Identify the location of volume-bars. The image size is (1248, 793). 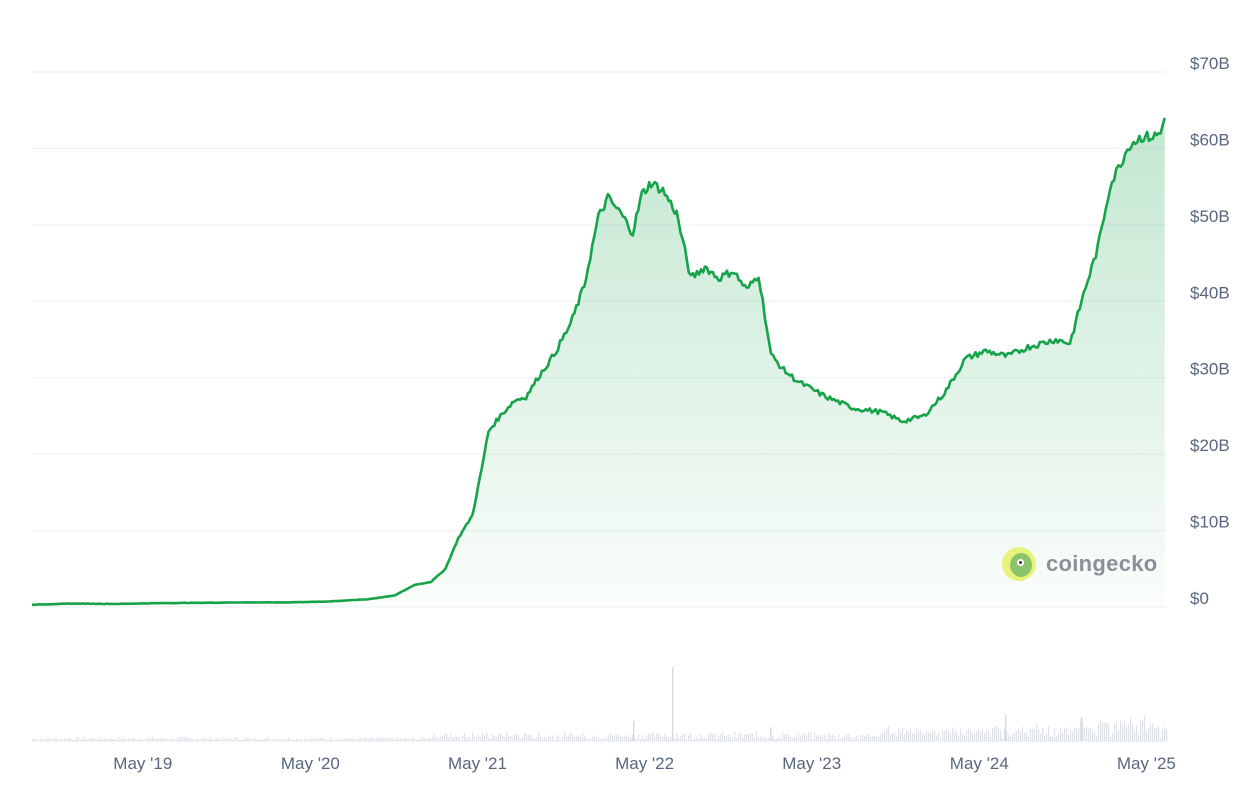
(600, 704).